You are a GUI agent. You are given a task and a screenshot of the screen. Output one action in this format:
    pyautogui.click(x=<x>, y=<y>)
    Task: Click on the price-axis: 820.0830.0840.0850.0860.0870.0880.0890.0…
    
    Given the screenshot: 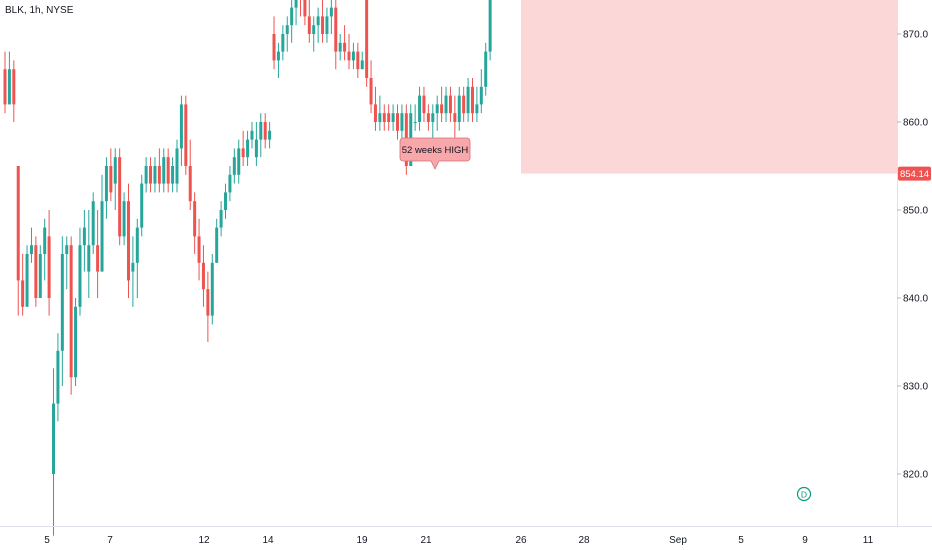 What is the action you would take?
    pyautogui.click(x=912, y=240)
    